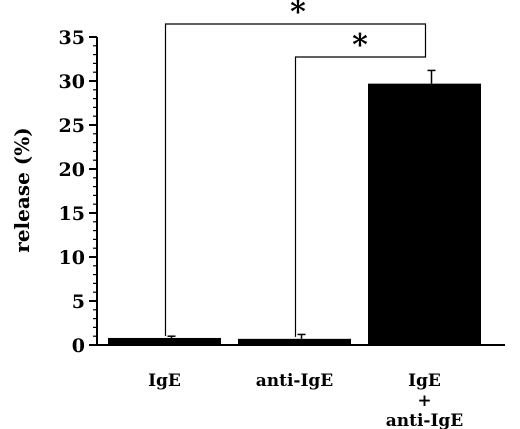 This screenshot has width=520, height=429. Describe the element at coordinates (72, 258) in the screenshot. I see `y-tick-label: 10` at that location.